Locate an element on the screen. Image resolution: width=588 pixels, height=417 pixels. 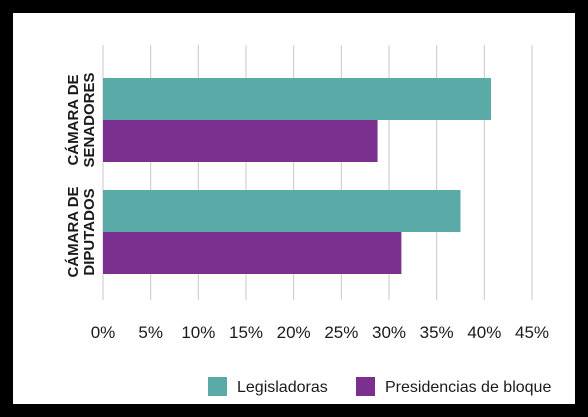
x-tick-label: 0% is located at coordinates (103, 332).